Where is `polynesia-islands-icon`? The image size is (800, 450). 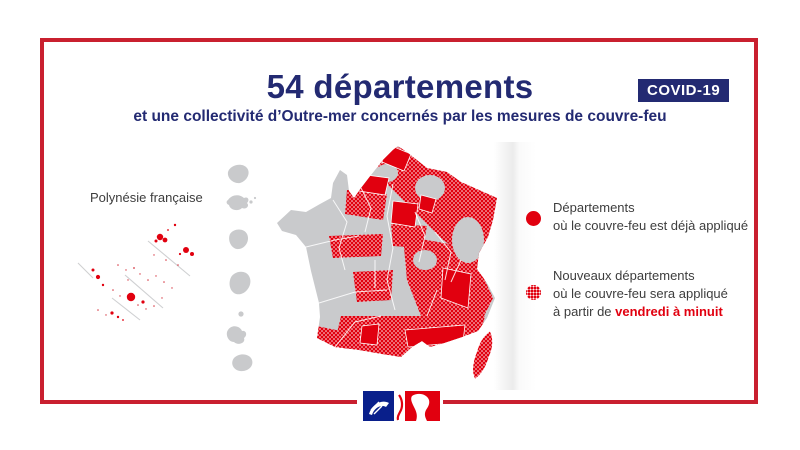
polynesia-islands-icon is located at coordinates (135, 272).